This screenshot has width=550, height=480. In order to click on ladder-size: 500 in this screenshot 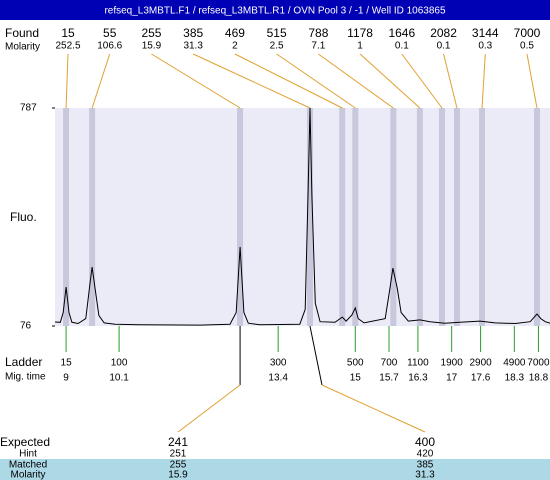, I will do `click(355, 363)`.